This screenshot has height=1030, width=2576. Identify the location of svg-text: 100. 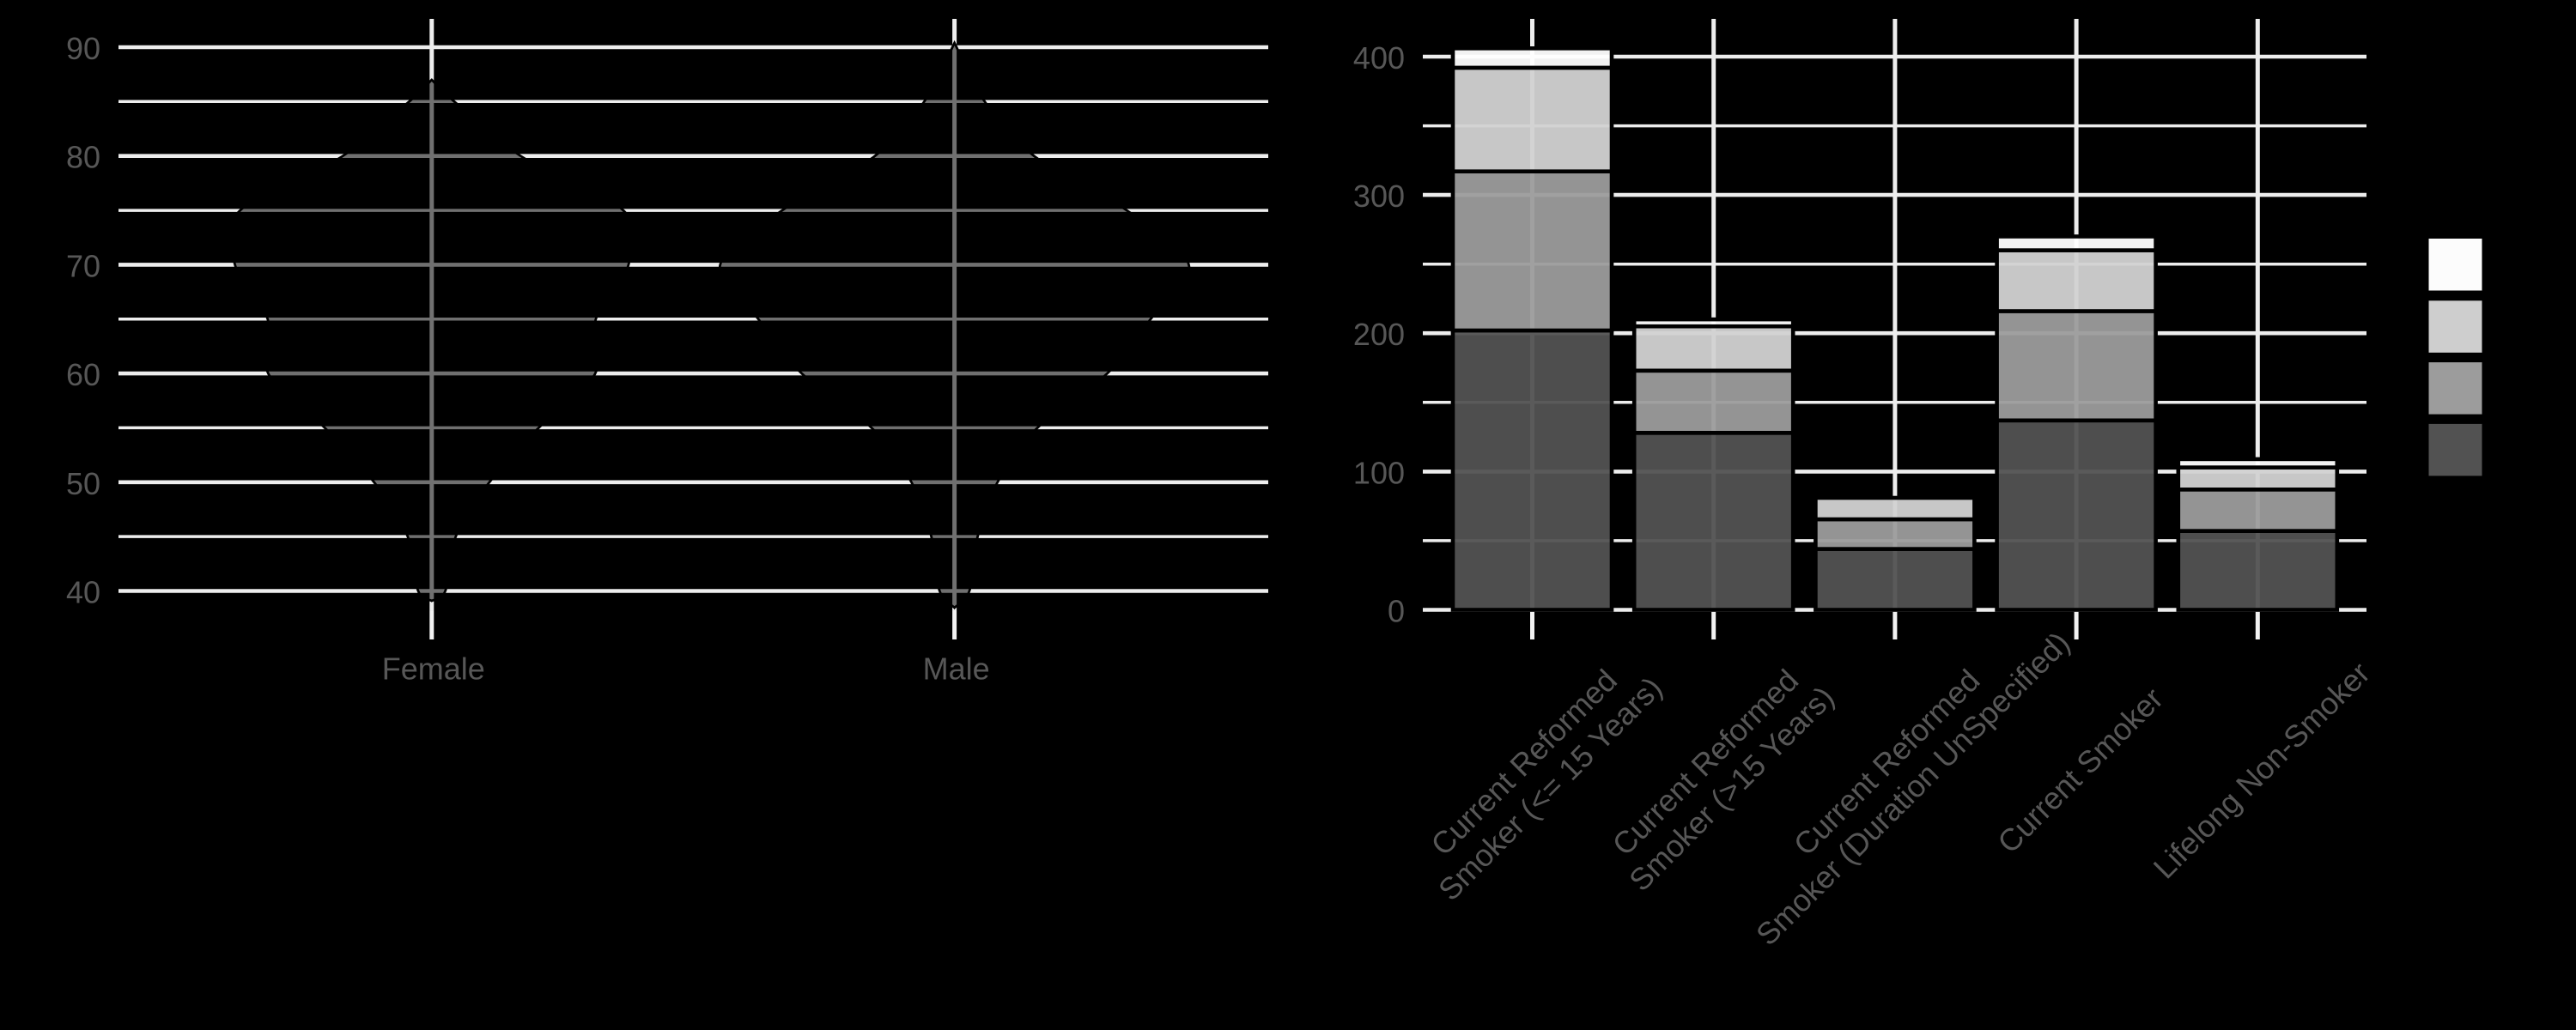
(1379, 472).